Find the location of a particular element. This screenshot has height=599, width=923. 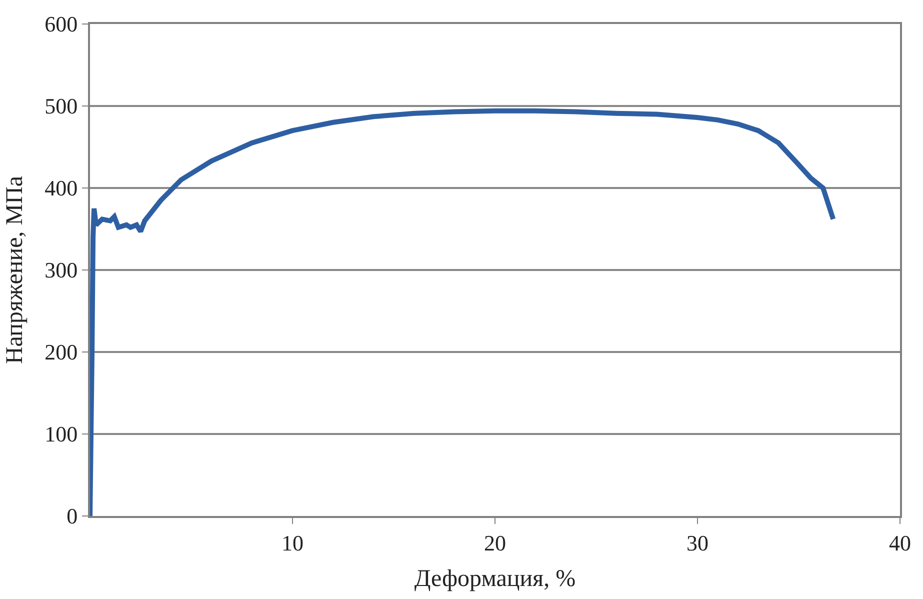

x-tick-label: 10 is located at coordinates (293, 543).